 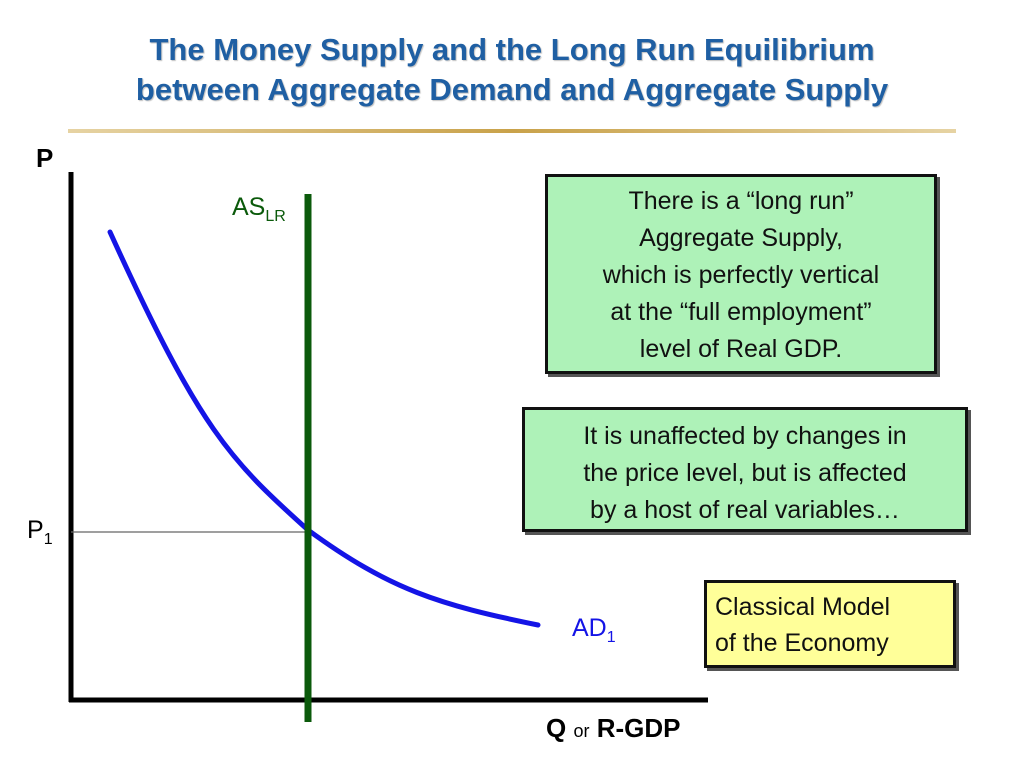 I want to click on p1-label-sub: 1, so click(x=48, y=539).